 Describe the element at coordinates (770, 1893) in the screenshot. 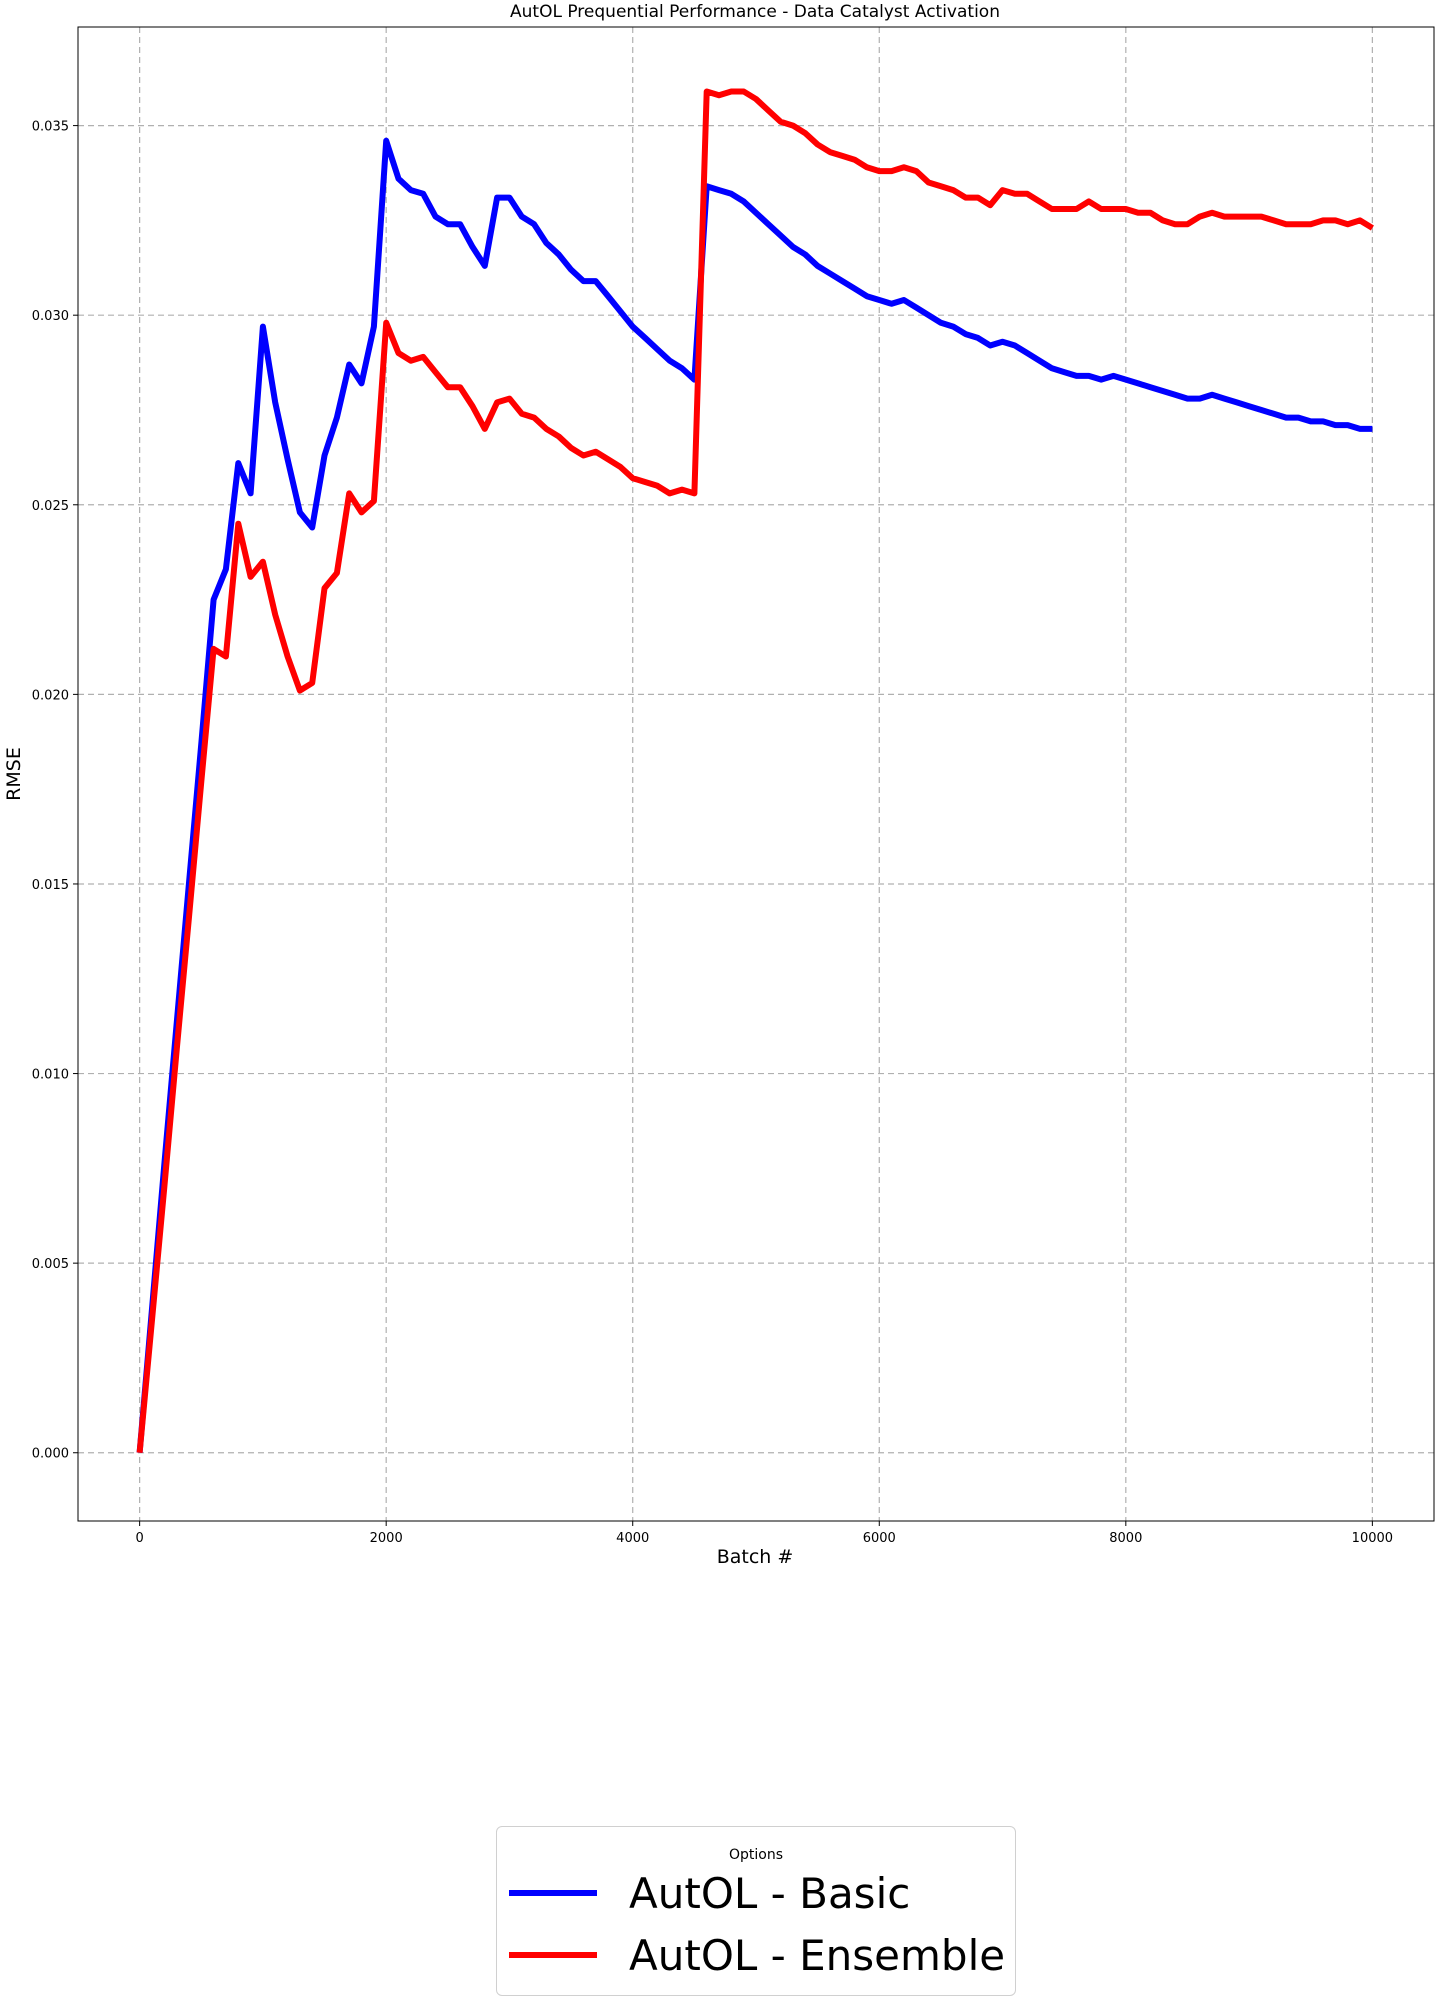

I see `legend-label-basic: AutOL - Basic` at that location.